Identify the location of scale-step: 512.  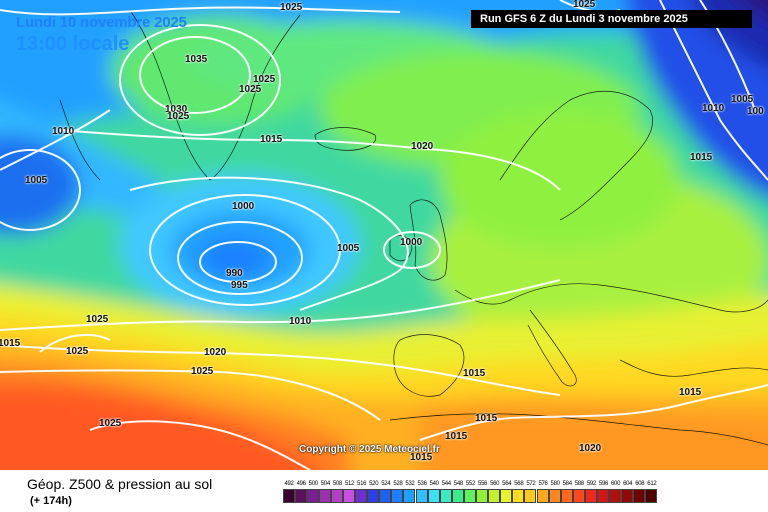
(349, 494).